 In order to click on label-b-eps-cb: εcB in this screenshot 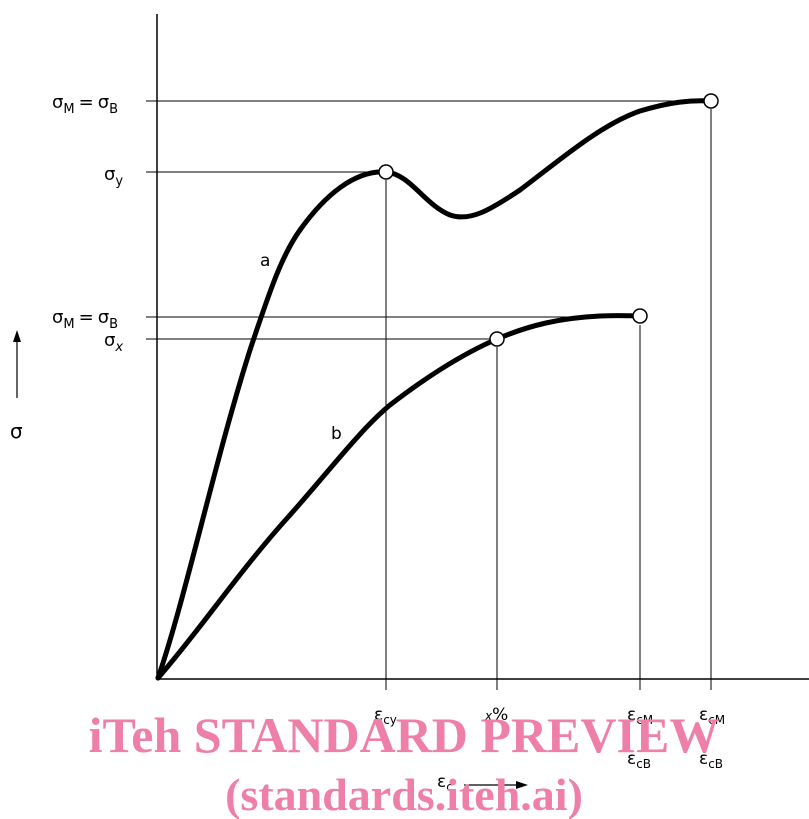, I will do `click(639, 760)`.